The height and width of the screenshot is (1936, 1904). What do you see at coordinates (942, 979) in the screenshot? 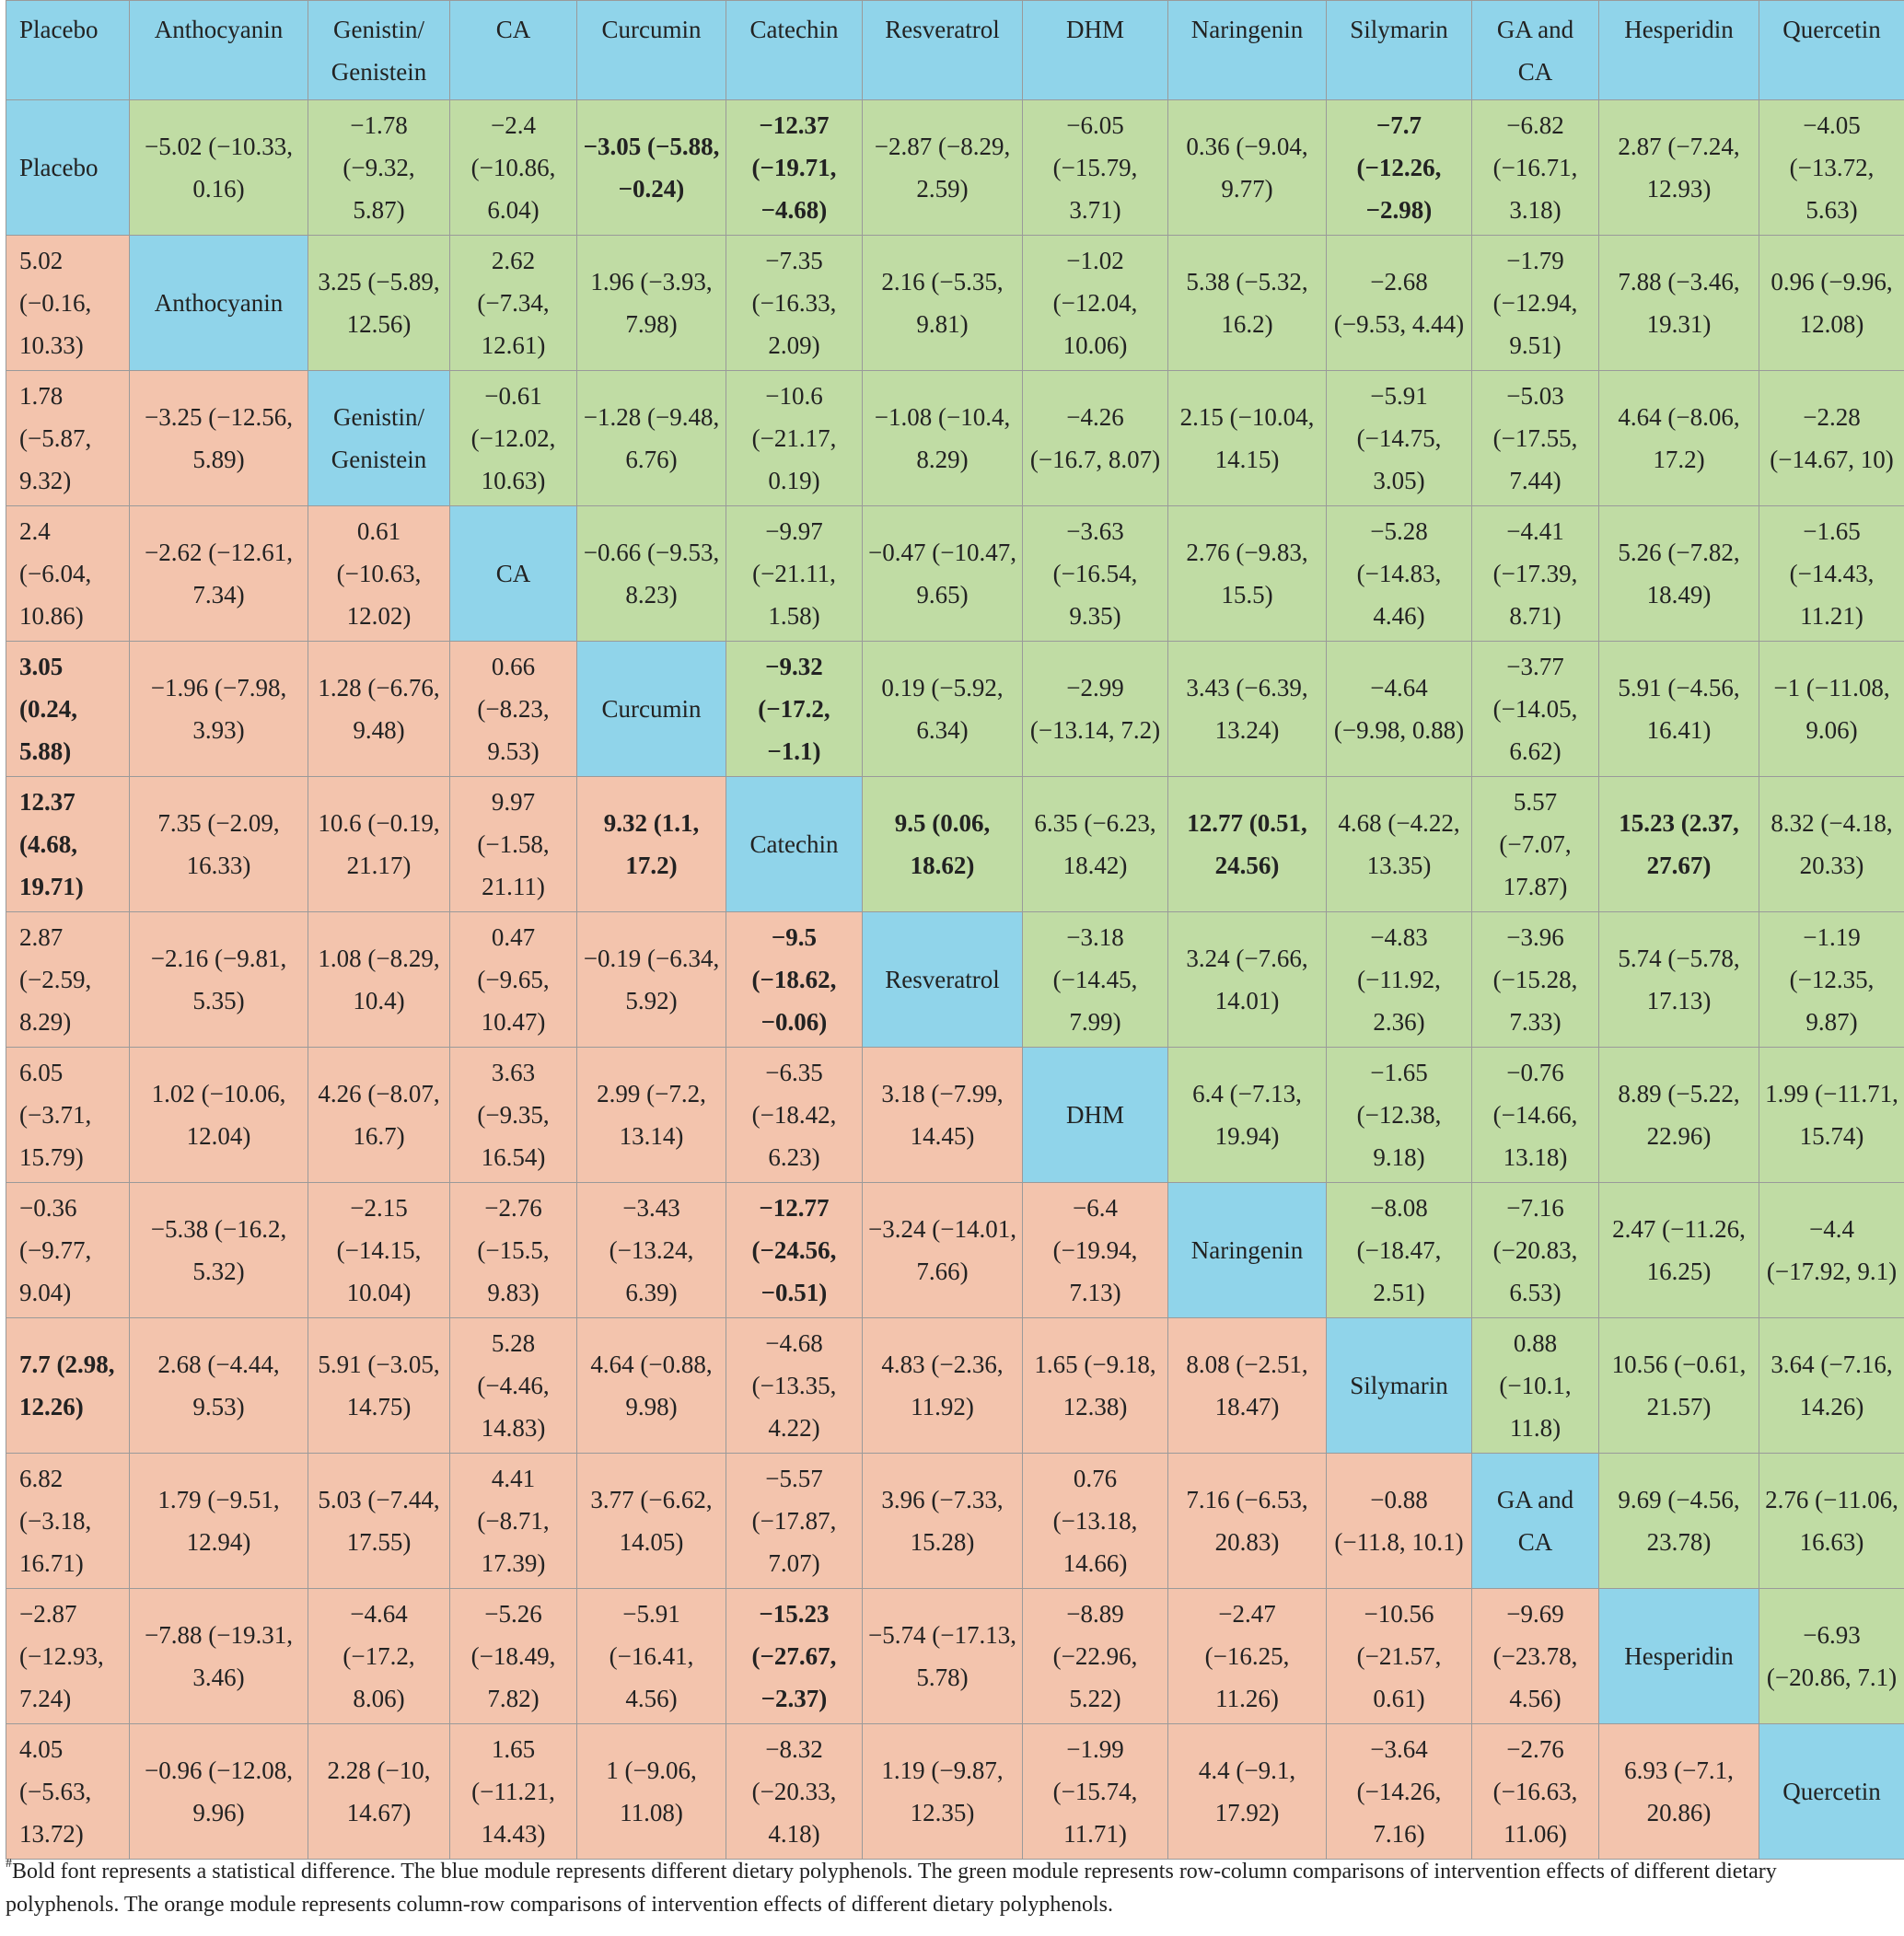
I see `diagonal-label-cell: Resveratrol` at bounding box center [942, 979].